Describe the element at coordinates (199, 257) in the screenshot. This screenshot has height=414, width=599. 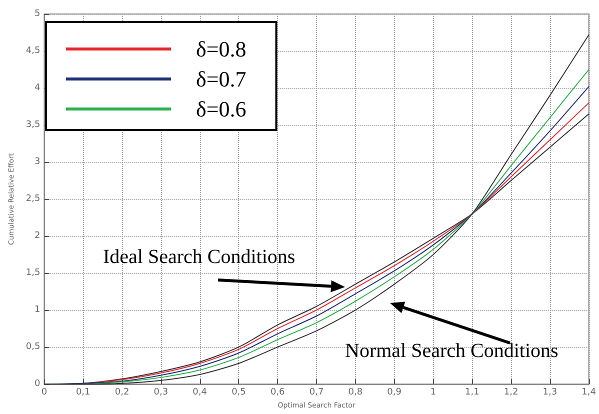
I see `annotation: Ideal Search Conditions` at that location.